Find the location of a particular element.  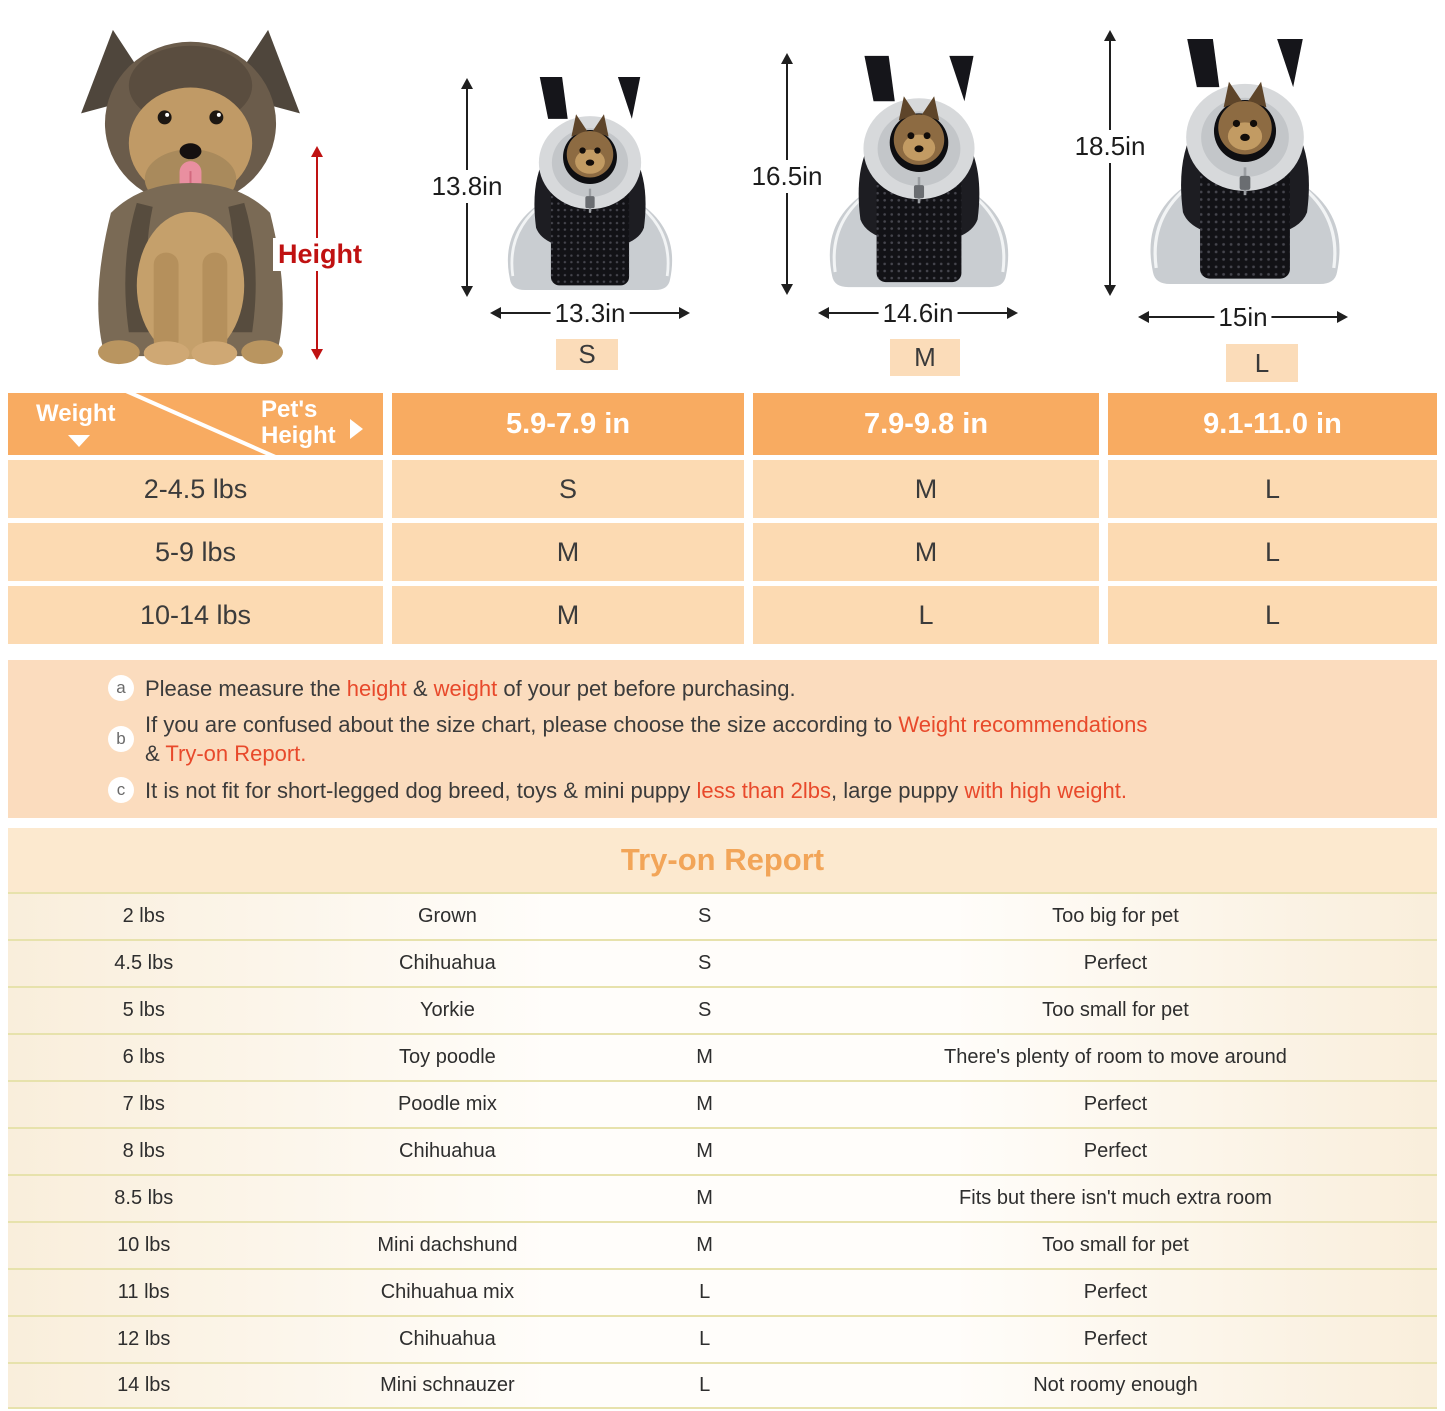

note-badge: b is located at coordinates (121, 739).